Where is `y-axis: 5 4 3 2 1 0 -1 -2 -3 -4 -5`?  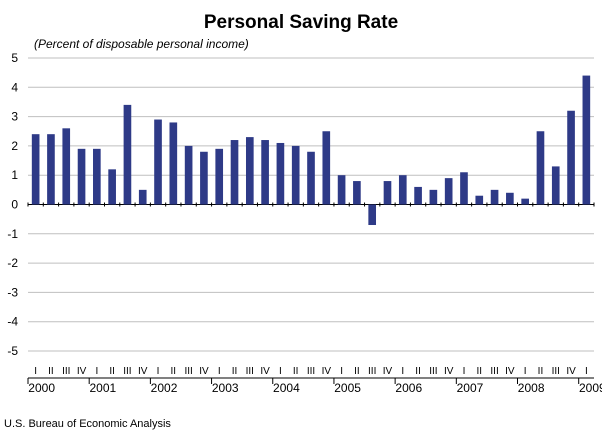 y-axis: 5 4 3 2 1 0 -1 -2 -3 -4 -5 is located at coordinates (12, 204).